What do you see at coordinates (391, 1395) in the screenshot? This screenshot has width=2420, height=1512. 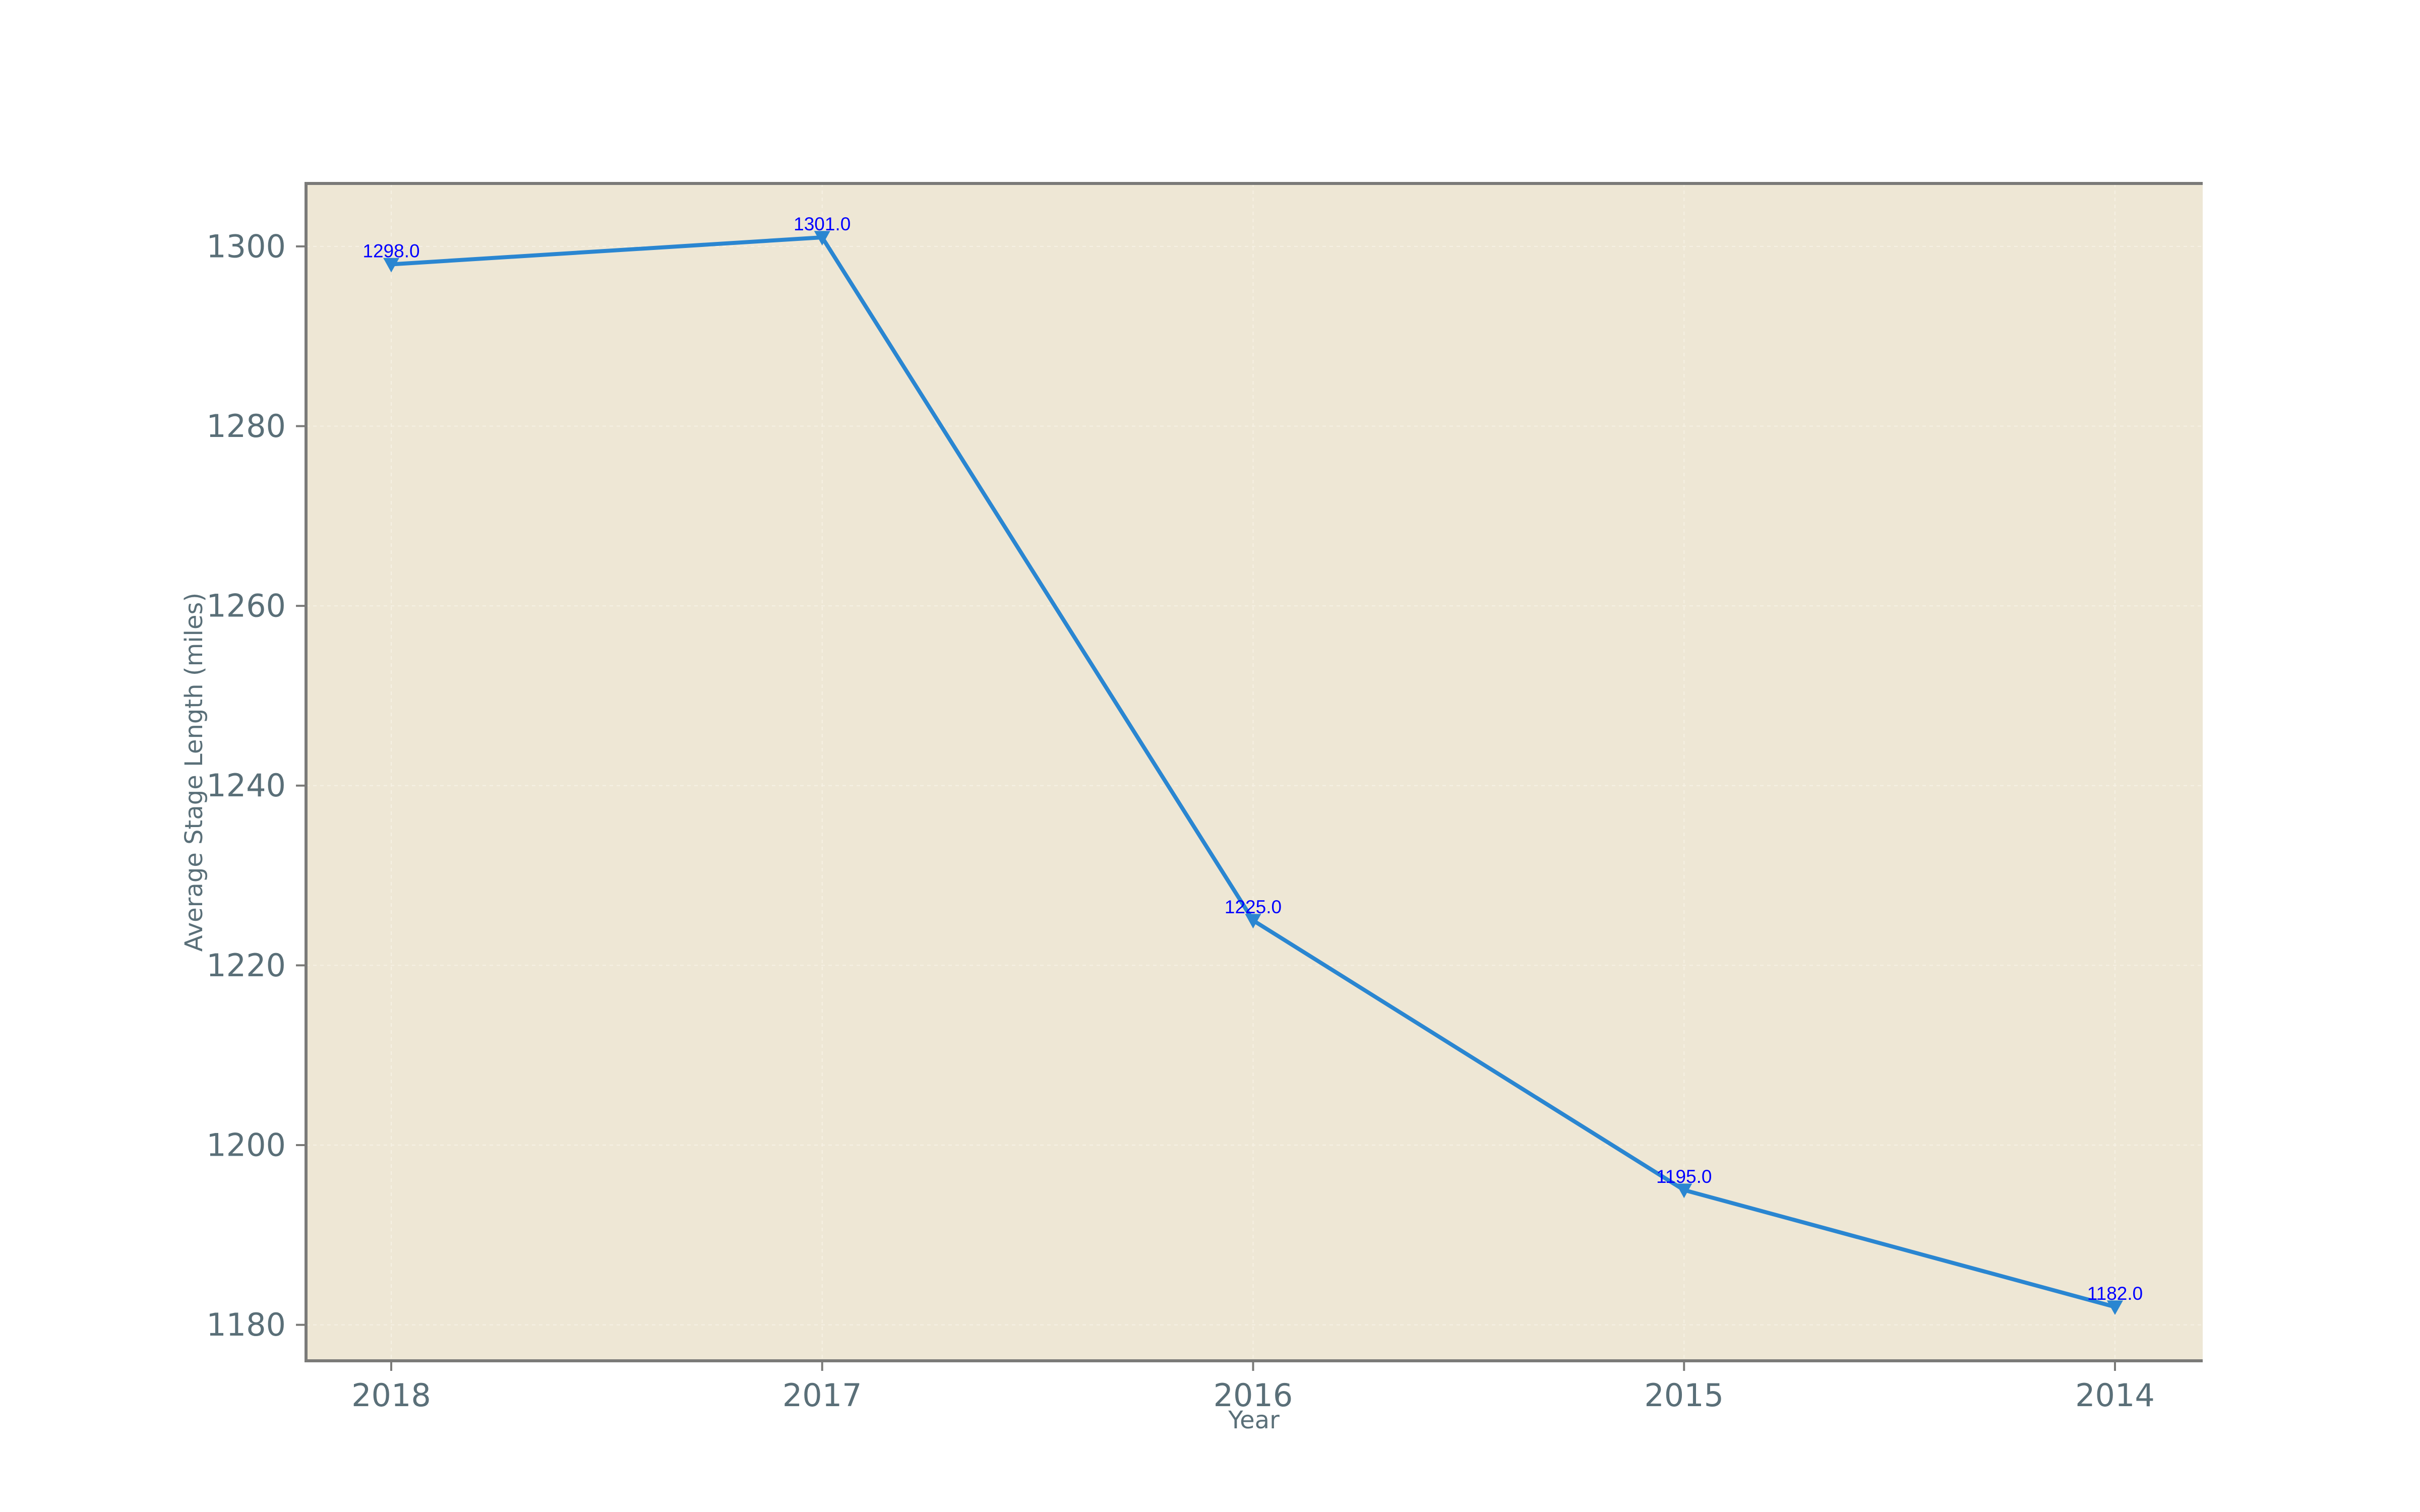 I see `x-tick-label: 2018` at bounding box center [391, 1395].